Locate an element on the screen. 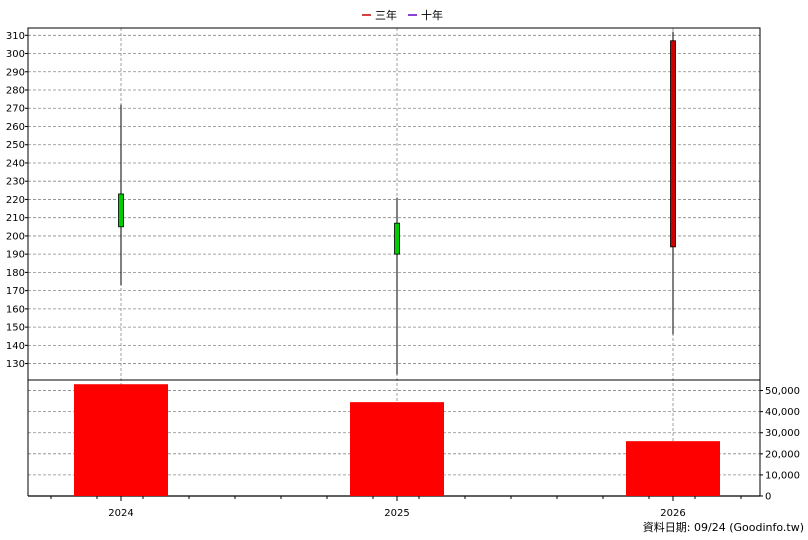 Image resolution: width=808 pixels, height=540 pixels. price-tick-label: 310 is located at coordinates (15, 36).